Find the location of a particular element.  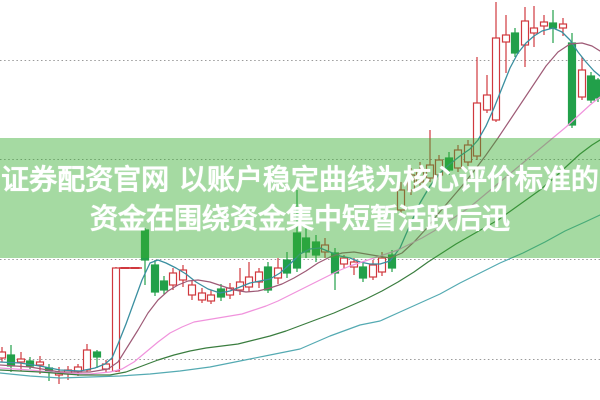

banner-text-line-1: 证券配资官网 以账户稳定曲线为核心评价标准的 is located at coordinates (300, 179).